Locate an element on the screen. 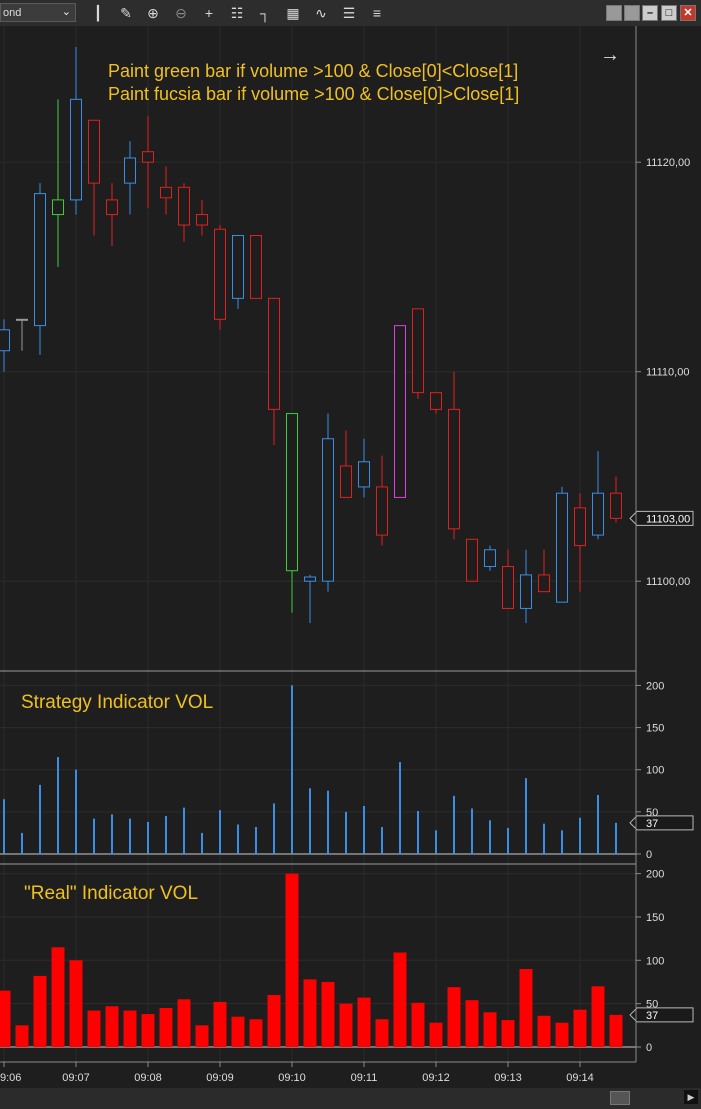 This screenshot has height=1109, width=701. scroll-right-arrow-icon: → is located at coordinates (610, 55).